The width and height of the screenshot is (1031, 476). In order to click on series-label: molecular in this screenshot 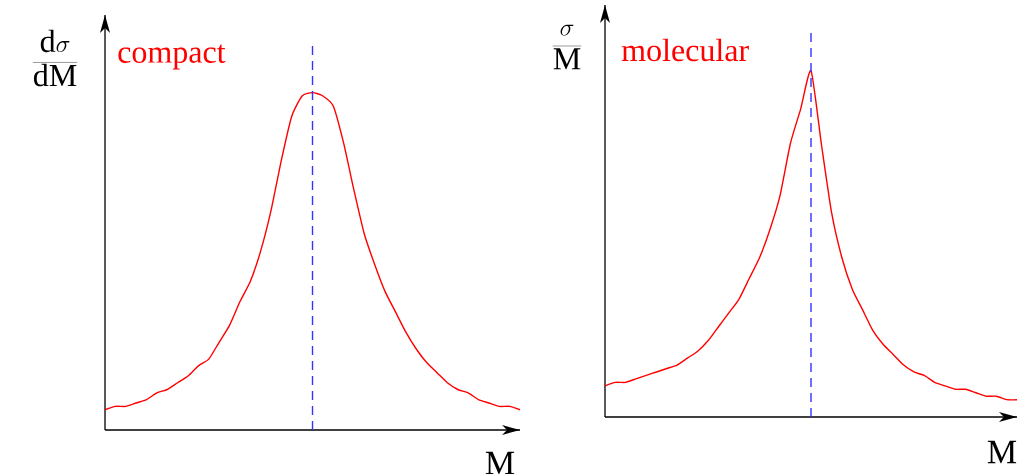, I will do `click(685, 50)`.